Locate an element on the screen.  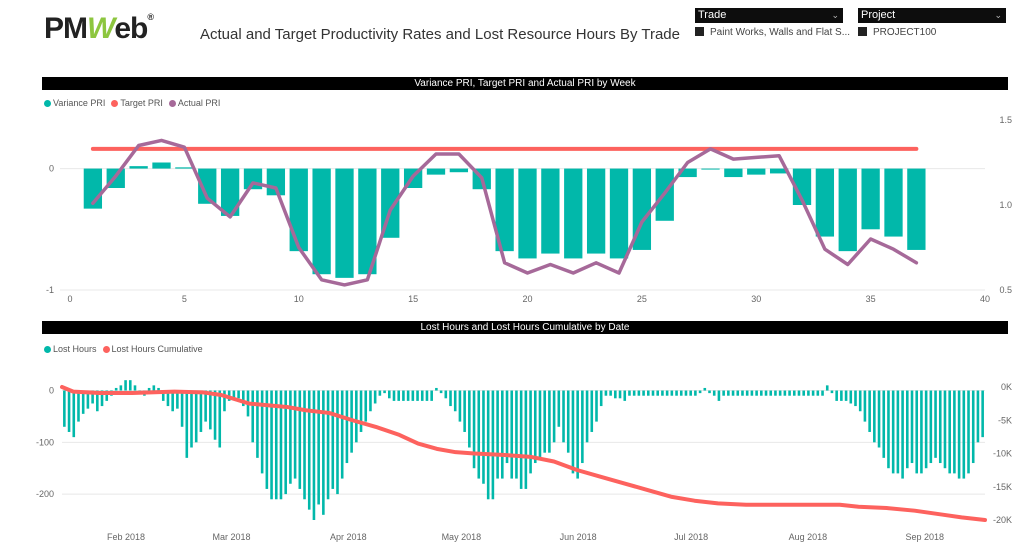
project-slicer: Project ⌄ PROJECT100 is located at coordinates (932, 23).